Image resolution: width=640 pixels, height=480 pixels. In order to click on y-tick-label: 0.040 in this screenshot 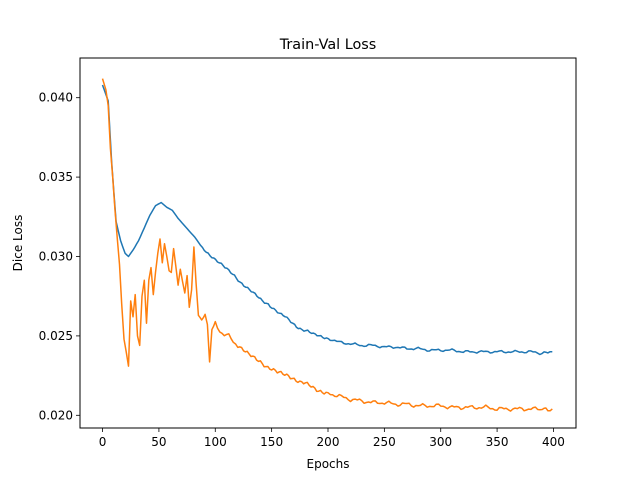, I will do `click(56, 98)`.